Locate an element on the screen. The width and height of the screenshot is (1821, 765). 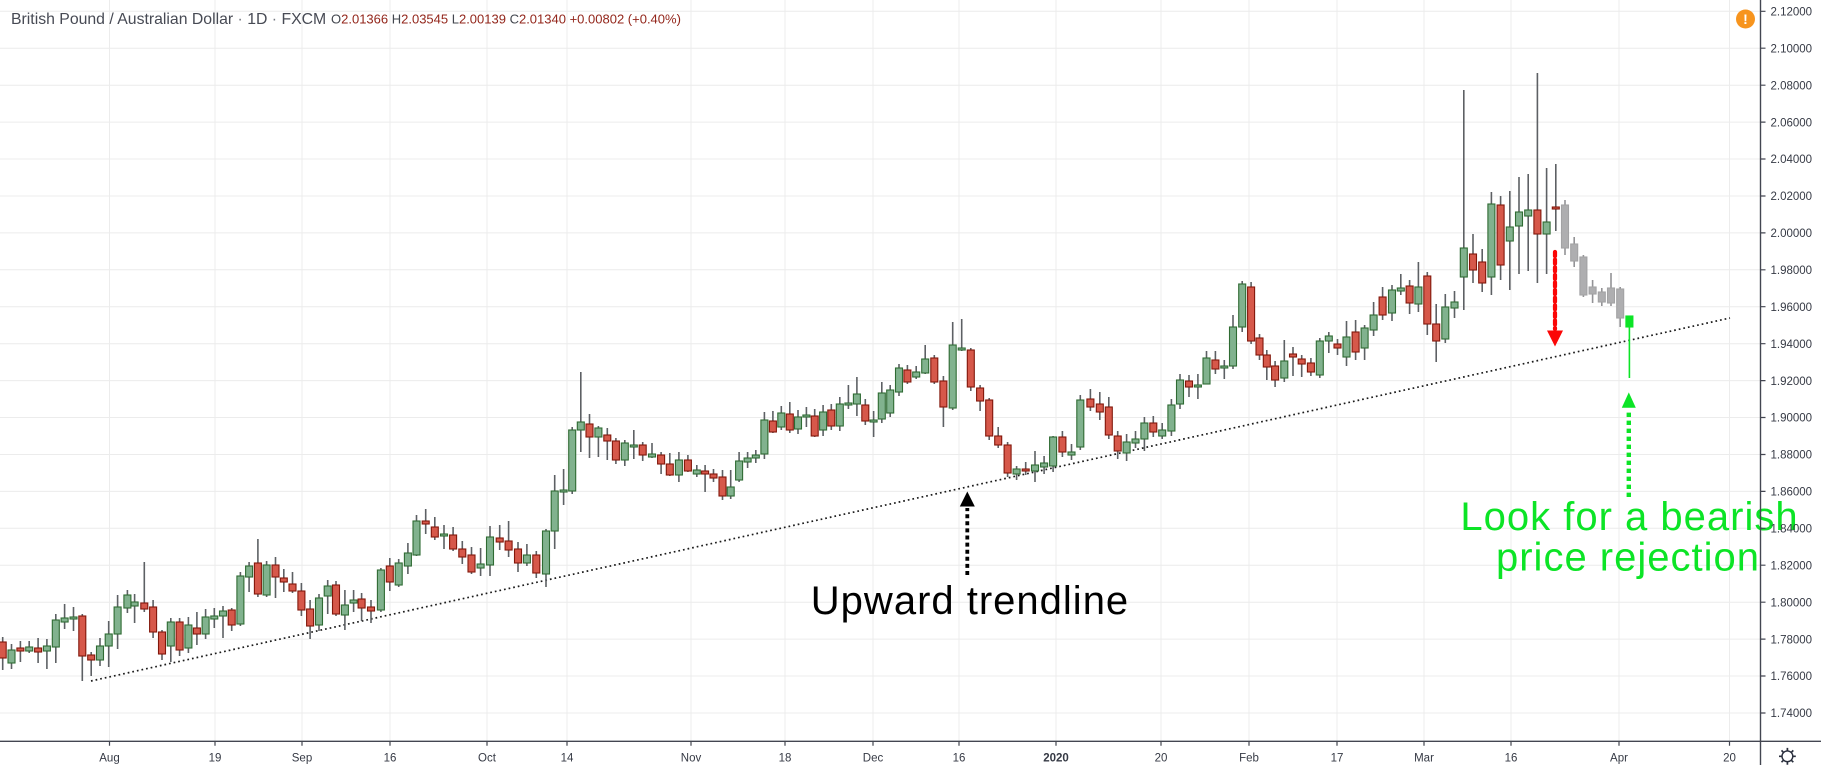
svg-text: 2020 is located at coordinates (1056, 759).